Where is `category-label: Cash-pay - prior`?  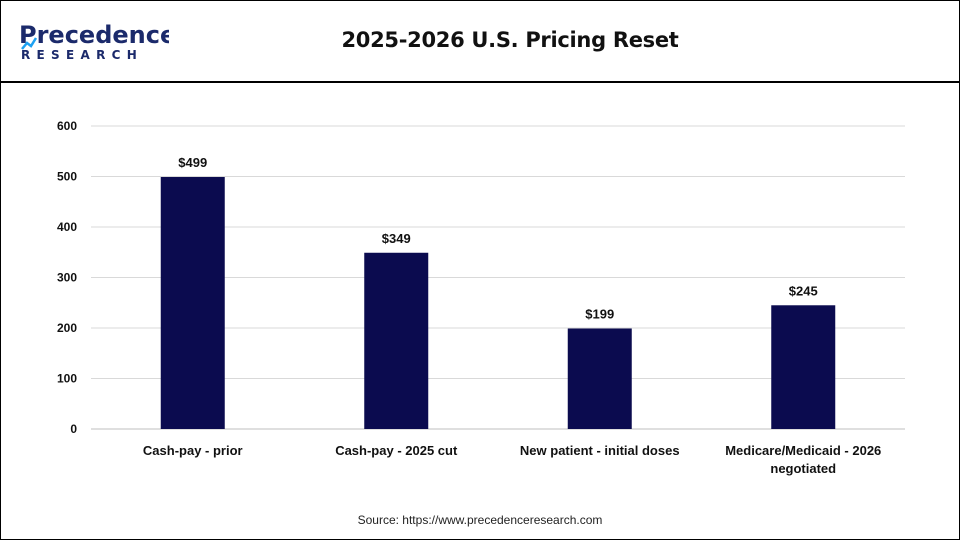 category-label: Cash-pay - prior is located at coordinates (193, 450).